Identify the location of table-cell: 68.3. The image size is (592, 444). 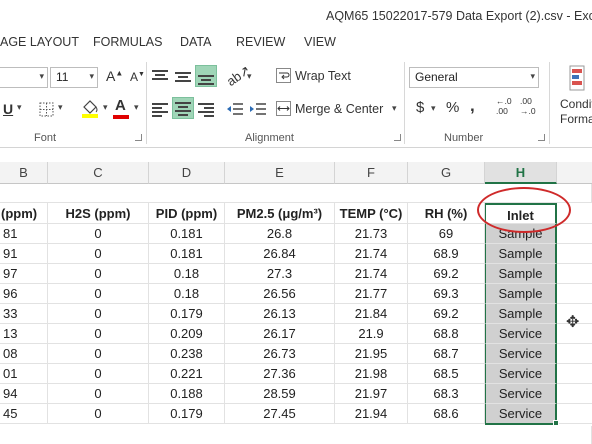
(446, 394).